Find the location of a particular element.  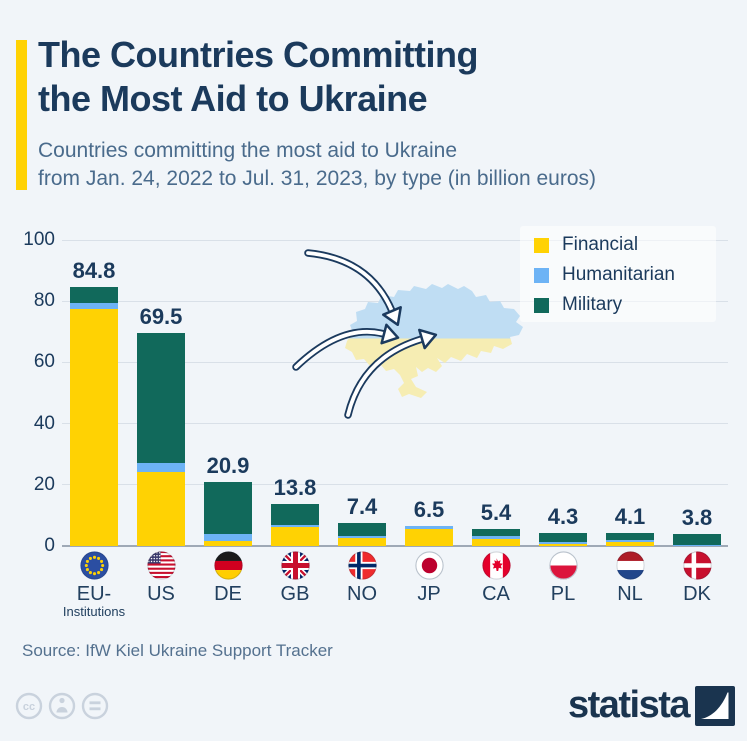

source-text: Source: IfW Kiel Ukraine Support Tracker is located at coordinates (177, 650).